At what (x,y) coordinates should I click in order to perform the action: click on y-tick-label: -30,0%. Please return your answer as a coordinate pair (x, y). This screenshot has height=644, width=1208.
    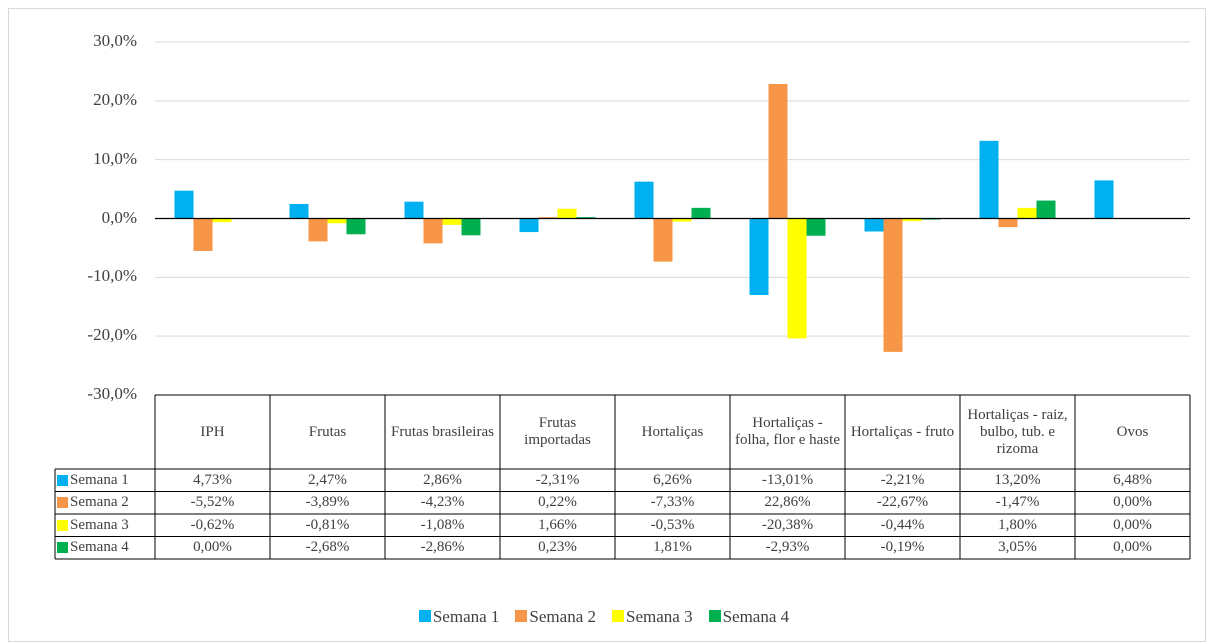
    Looking at the image, I should click on (112, 393).